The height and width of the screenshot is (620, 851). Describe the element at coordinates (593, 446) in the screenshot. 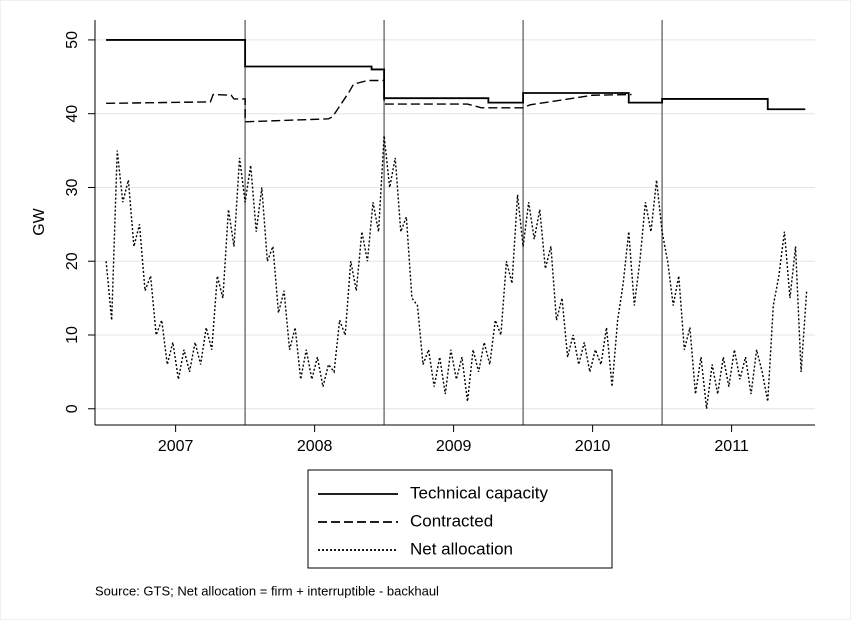

I see `x-tick-label: 2010` at that location.